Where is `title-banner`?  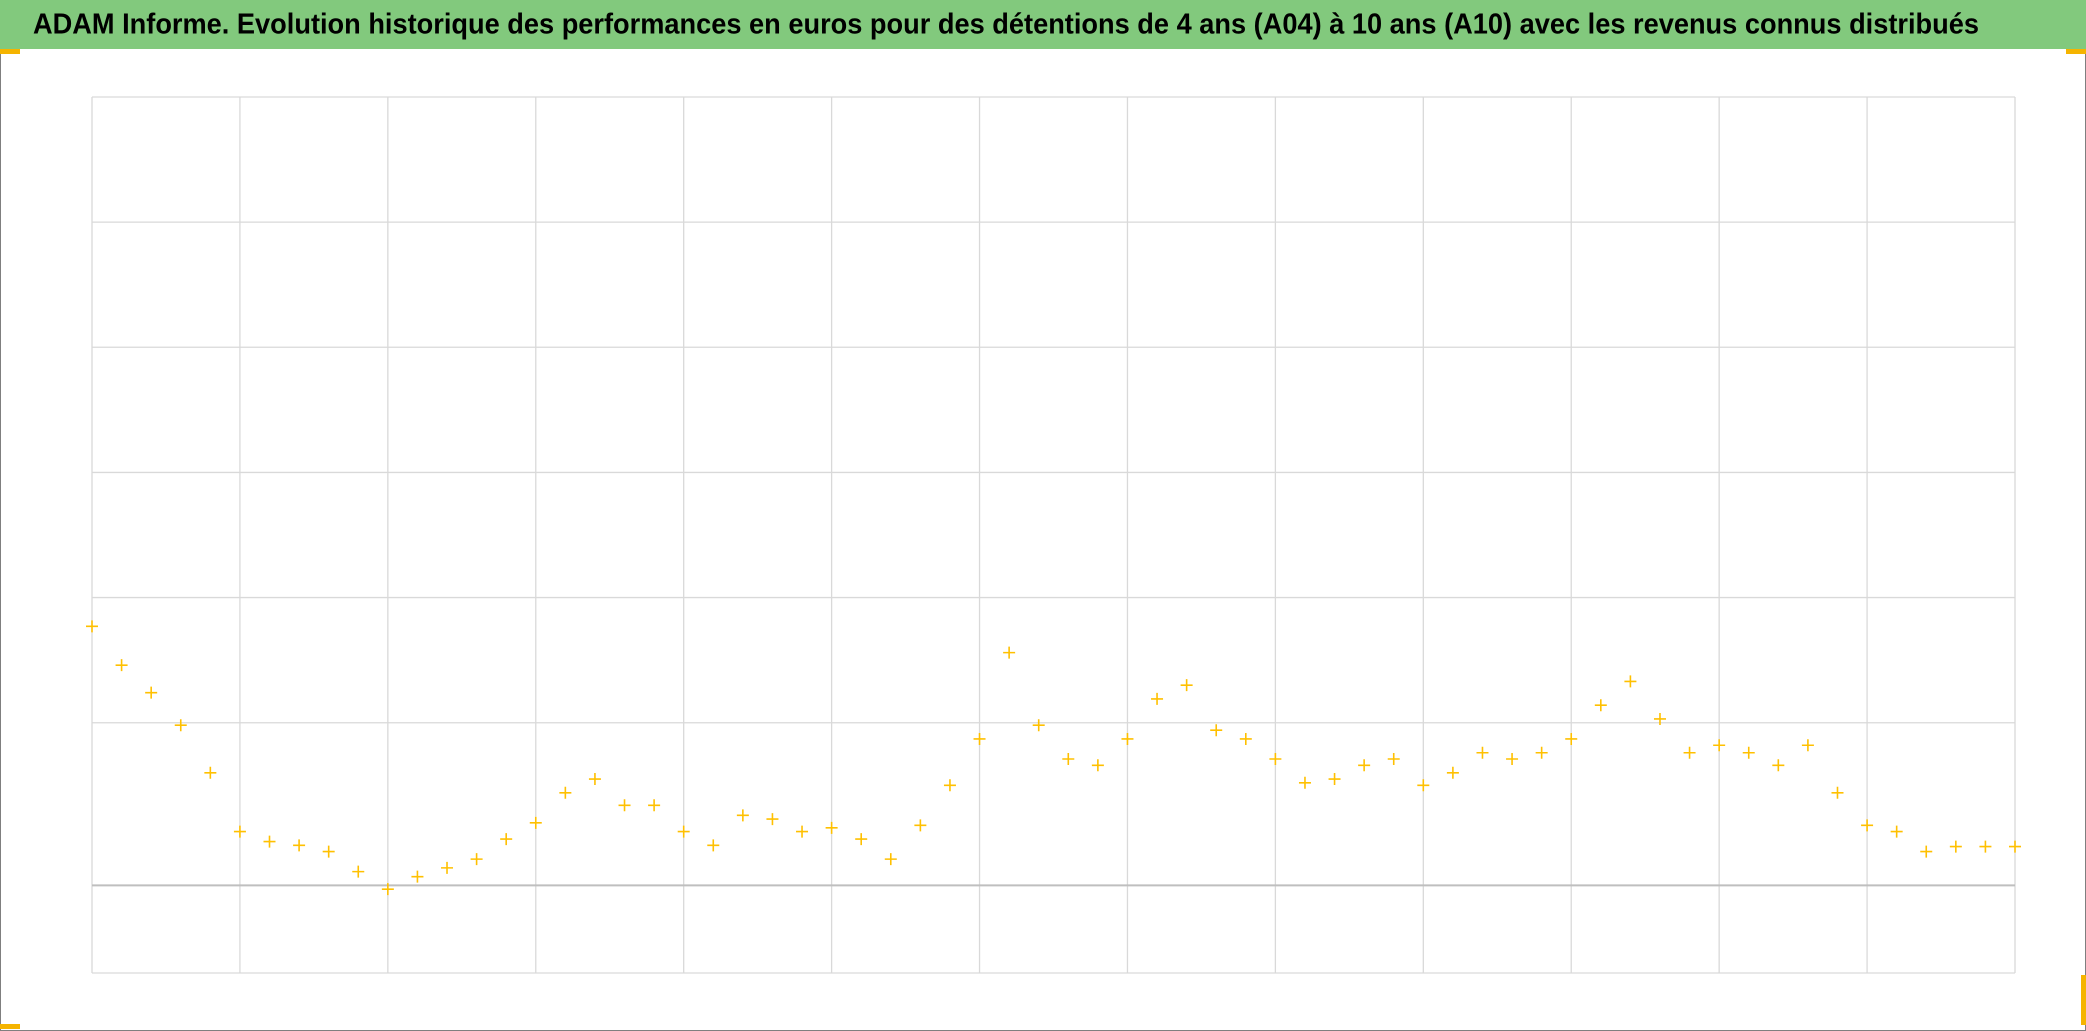
title-banner is located at coordinates (1043, 24).